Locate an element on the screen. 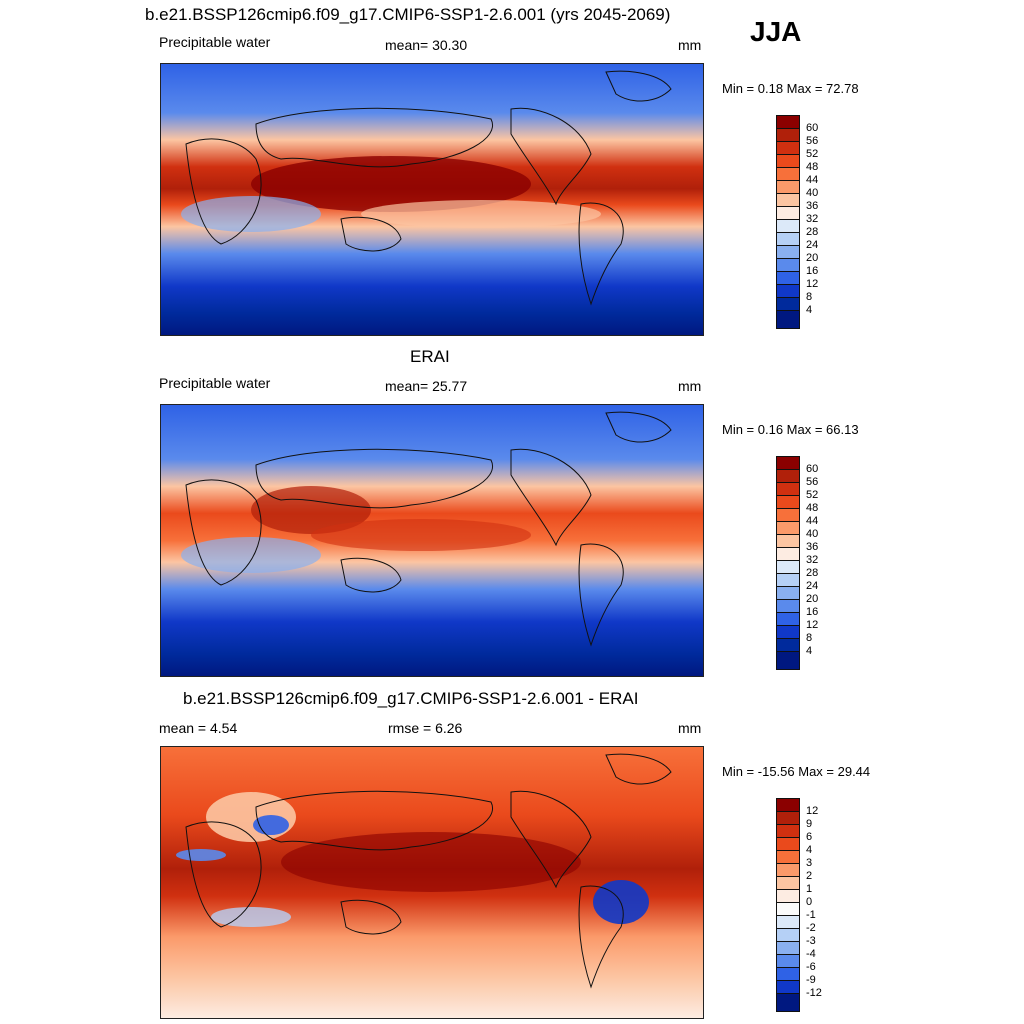 The width and height of the screenshot is (1024, 1024). panel1-colorbar-label: 60 is located at coordinates (812, 128).